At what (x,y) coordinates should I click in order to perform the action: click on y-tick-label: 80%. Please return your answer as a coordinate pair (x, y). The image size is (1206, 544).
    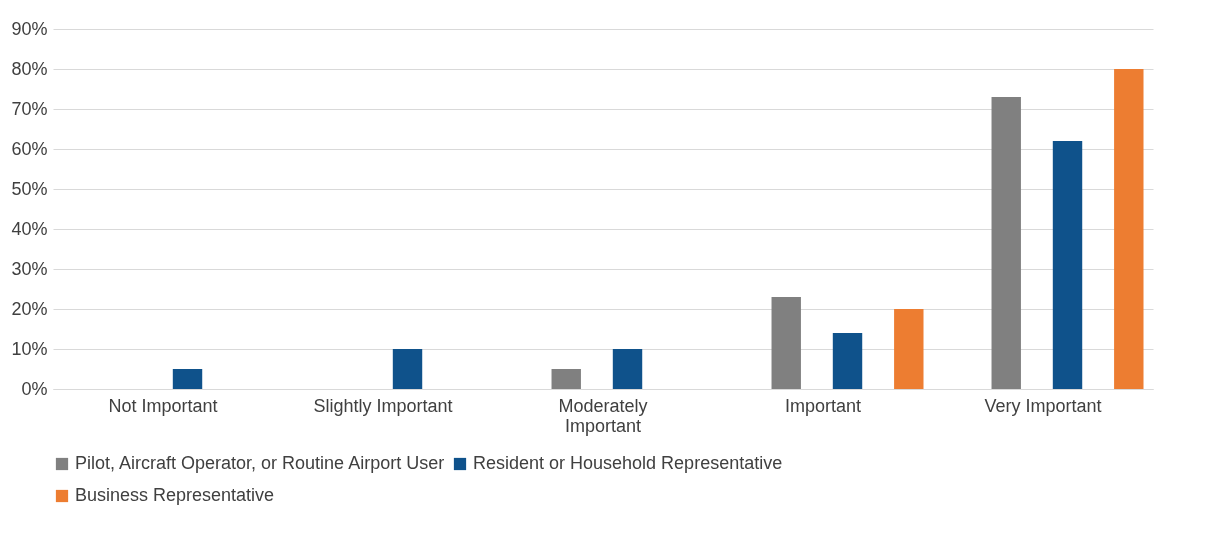
    Looking at the image, I should click on (29, 68).